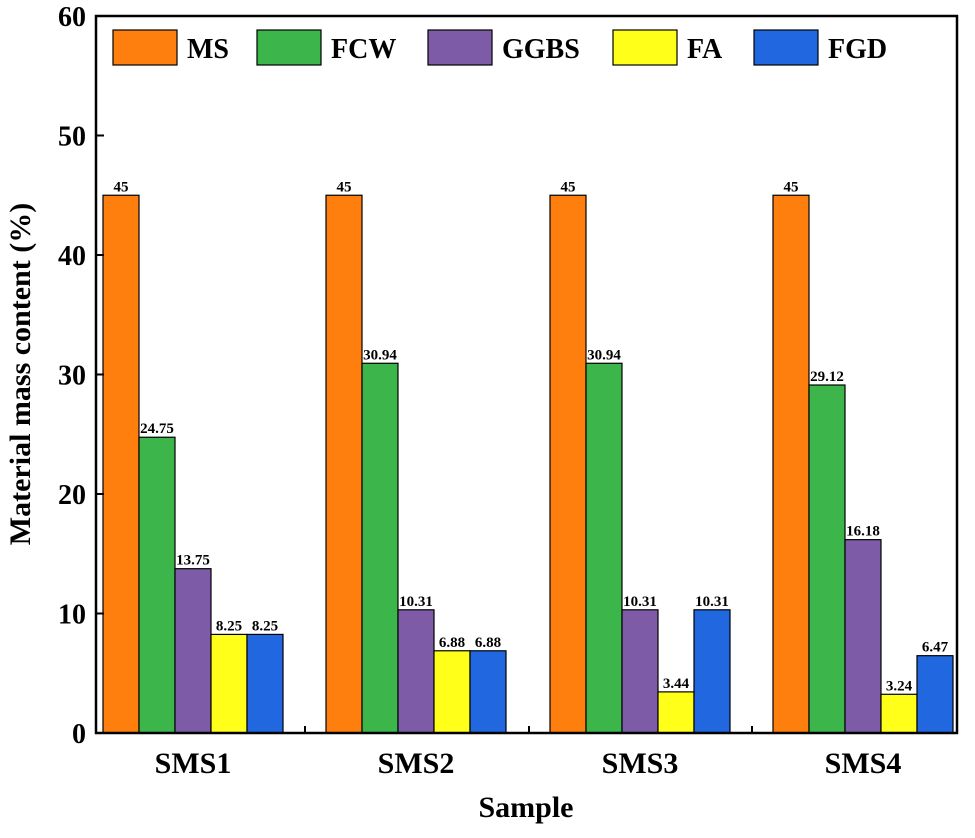 Image resolution: width=975 pixels, height=838 pixels. What do you see at coordinates (899, 713) in the screenshot?
I see `bar-fa-sms4` at bounding box center [899, 713].